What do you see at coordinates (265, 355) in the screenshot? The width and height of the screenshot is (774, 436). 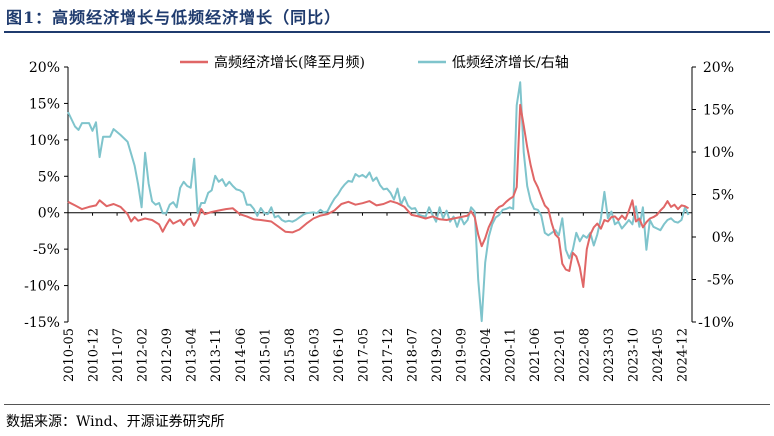 I see `x-tick-label: 2015-01` at bounding box center [265, 355].